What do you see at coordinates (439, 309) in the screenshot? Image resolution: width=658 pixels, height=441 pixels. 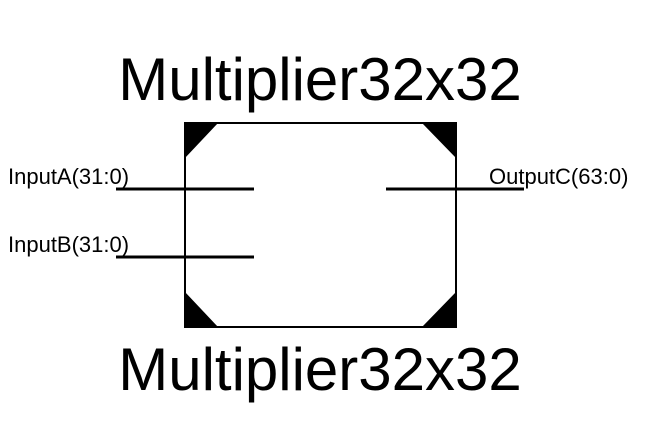 I see `corner-bottom-right` at bounding box center [439, 309].